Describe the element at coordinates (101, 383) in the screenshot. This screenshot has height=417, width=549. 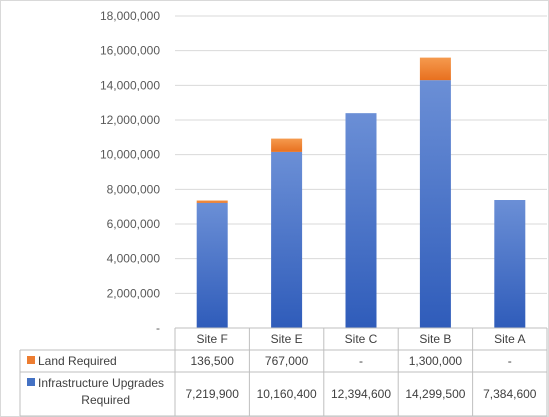
I see `legend-label: Infrastructure Upgrades` at that location.